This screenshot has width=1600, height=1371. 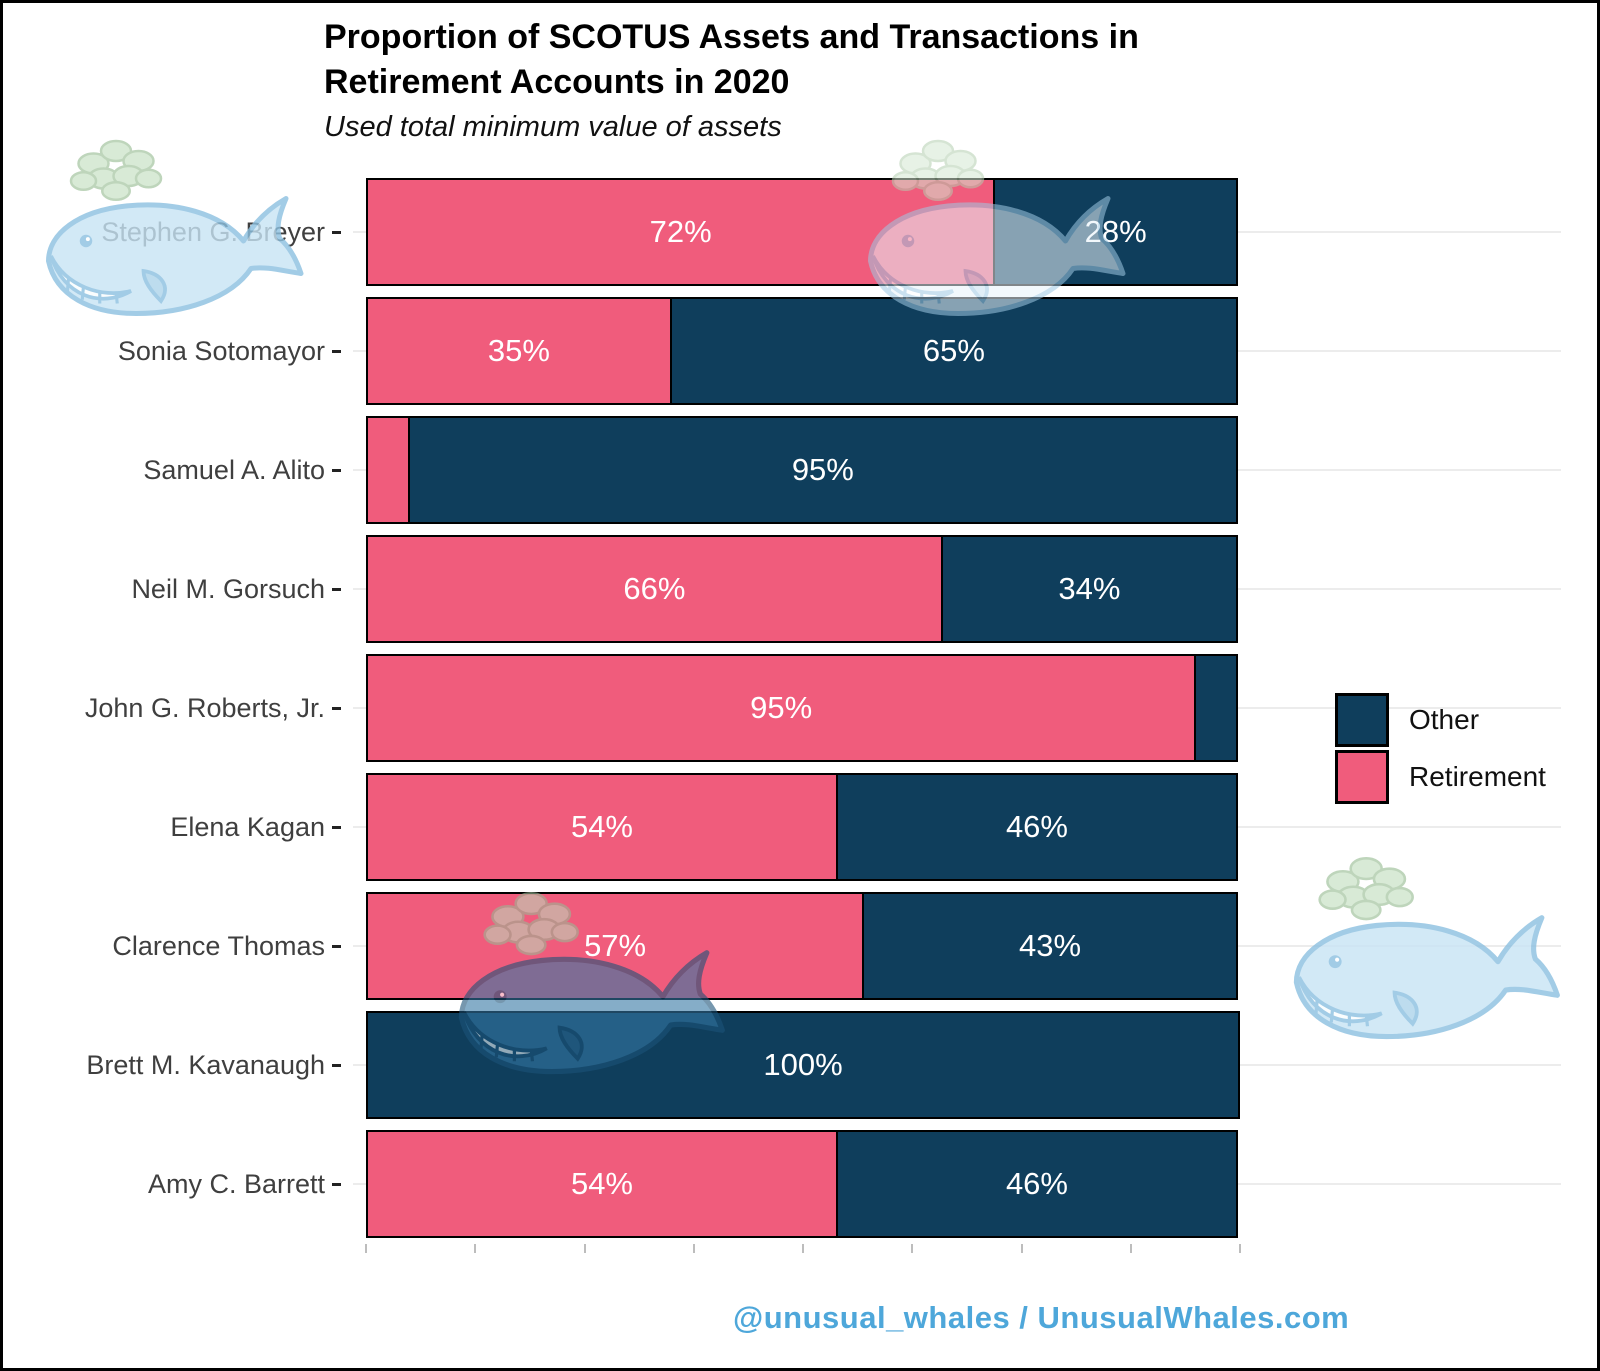 I want to click on bar-segment-other: 43%, so click(x=1050, y=946).